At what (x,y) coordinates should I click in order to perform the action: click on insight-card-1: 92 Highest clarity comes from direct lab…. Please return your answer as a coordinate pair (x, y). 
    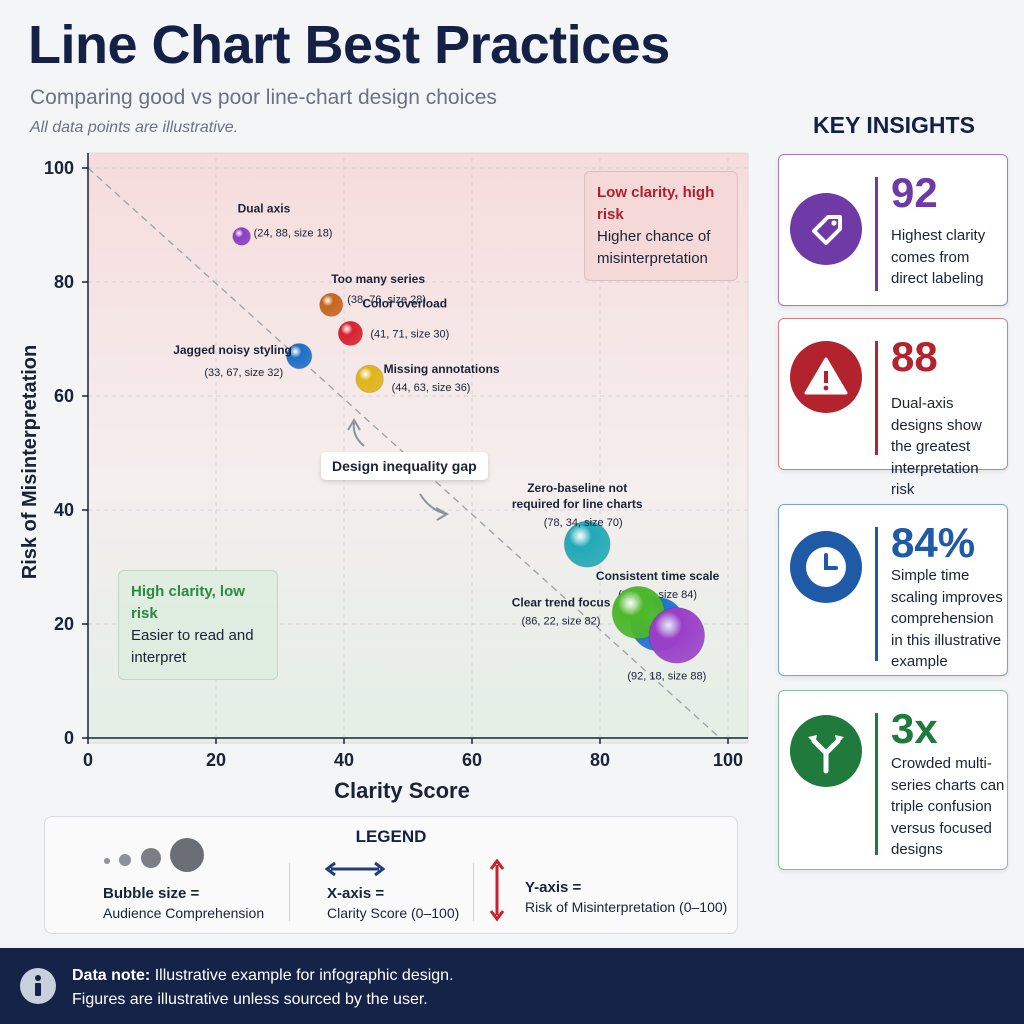
    Looking at the image, I should click on (893, 230).